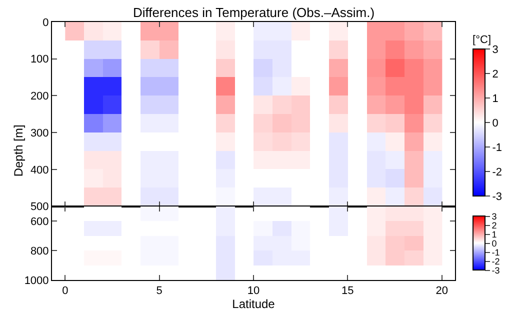 The width and height of the screenshot is (525, 320). What do you see at coordinates (39, 222) in the screenshot?
I see `y-tick-label: 600` at bounding box center [39, 222].